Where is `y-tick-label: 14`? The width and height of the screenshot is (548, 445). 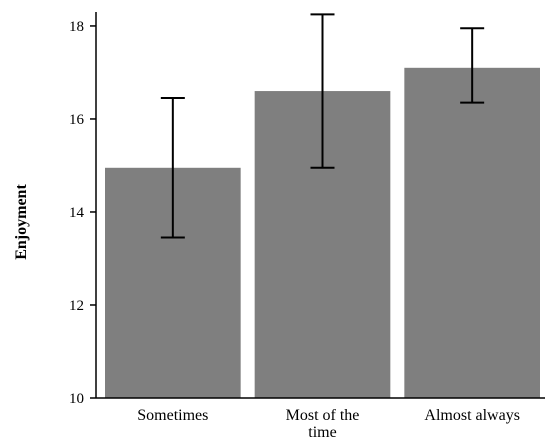
y-tick-label: 14 is located at coordinates (77, 213).